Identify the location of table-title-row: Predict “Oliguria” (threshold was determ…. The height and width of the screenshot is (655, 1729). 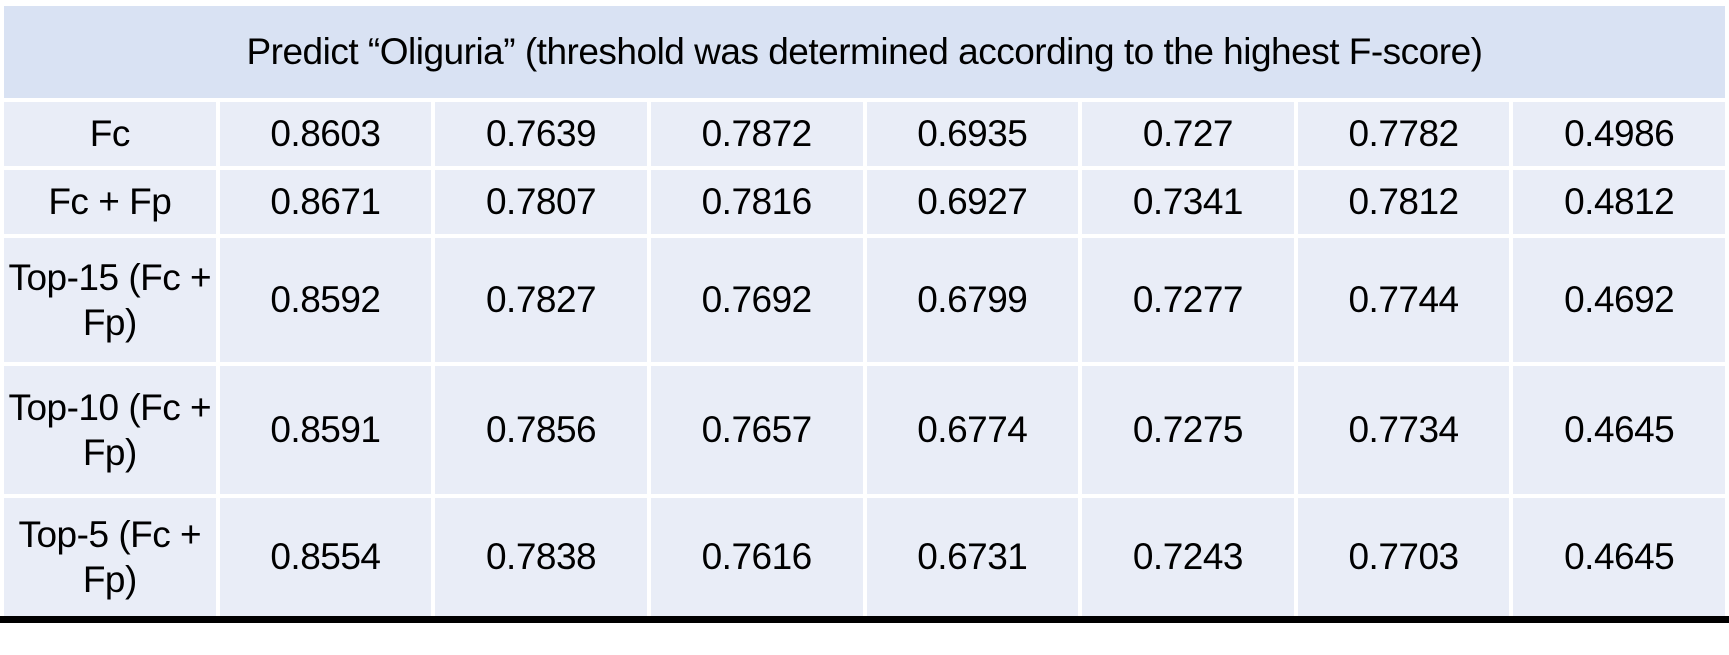
(864, 52).